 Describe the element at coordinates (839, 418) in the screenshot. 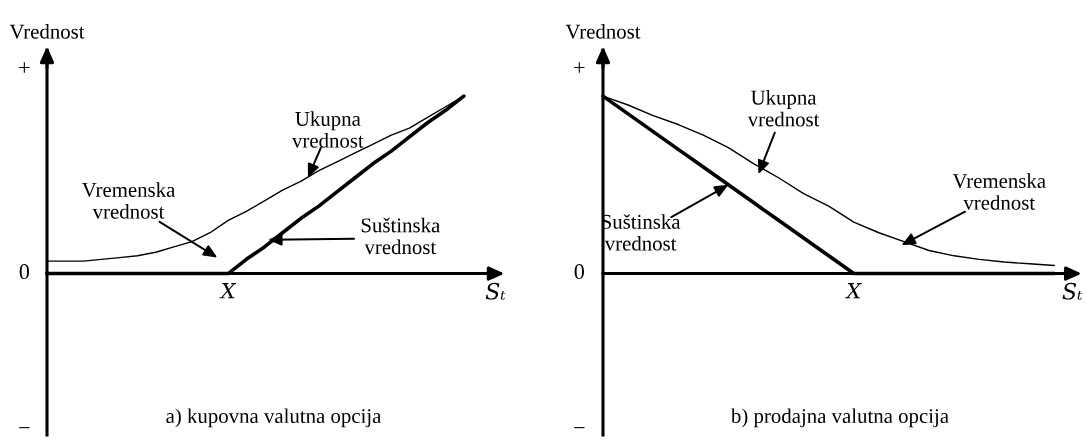

I see `text: b) prodajna valutna opcija` at that location.